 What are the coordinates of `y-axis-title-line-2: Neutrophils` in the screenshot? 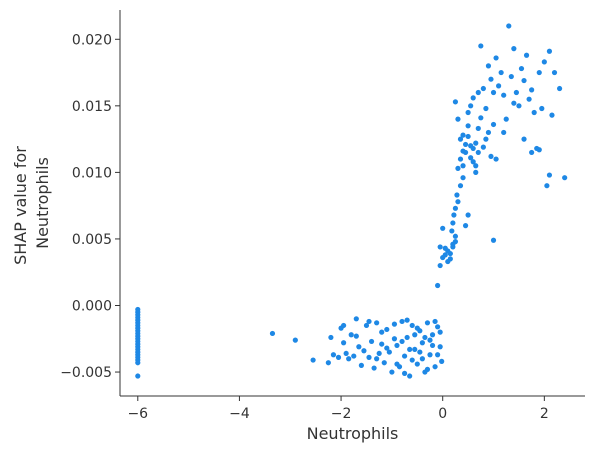 It's located at (42, 203).